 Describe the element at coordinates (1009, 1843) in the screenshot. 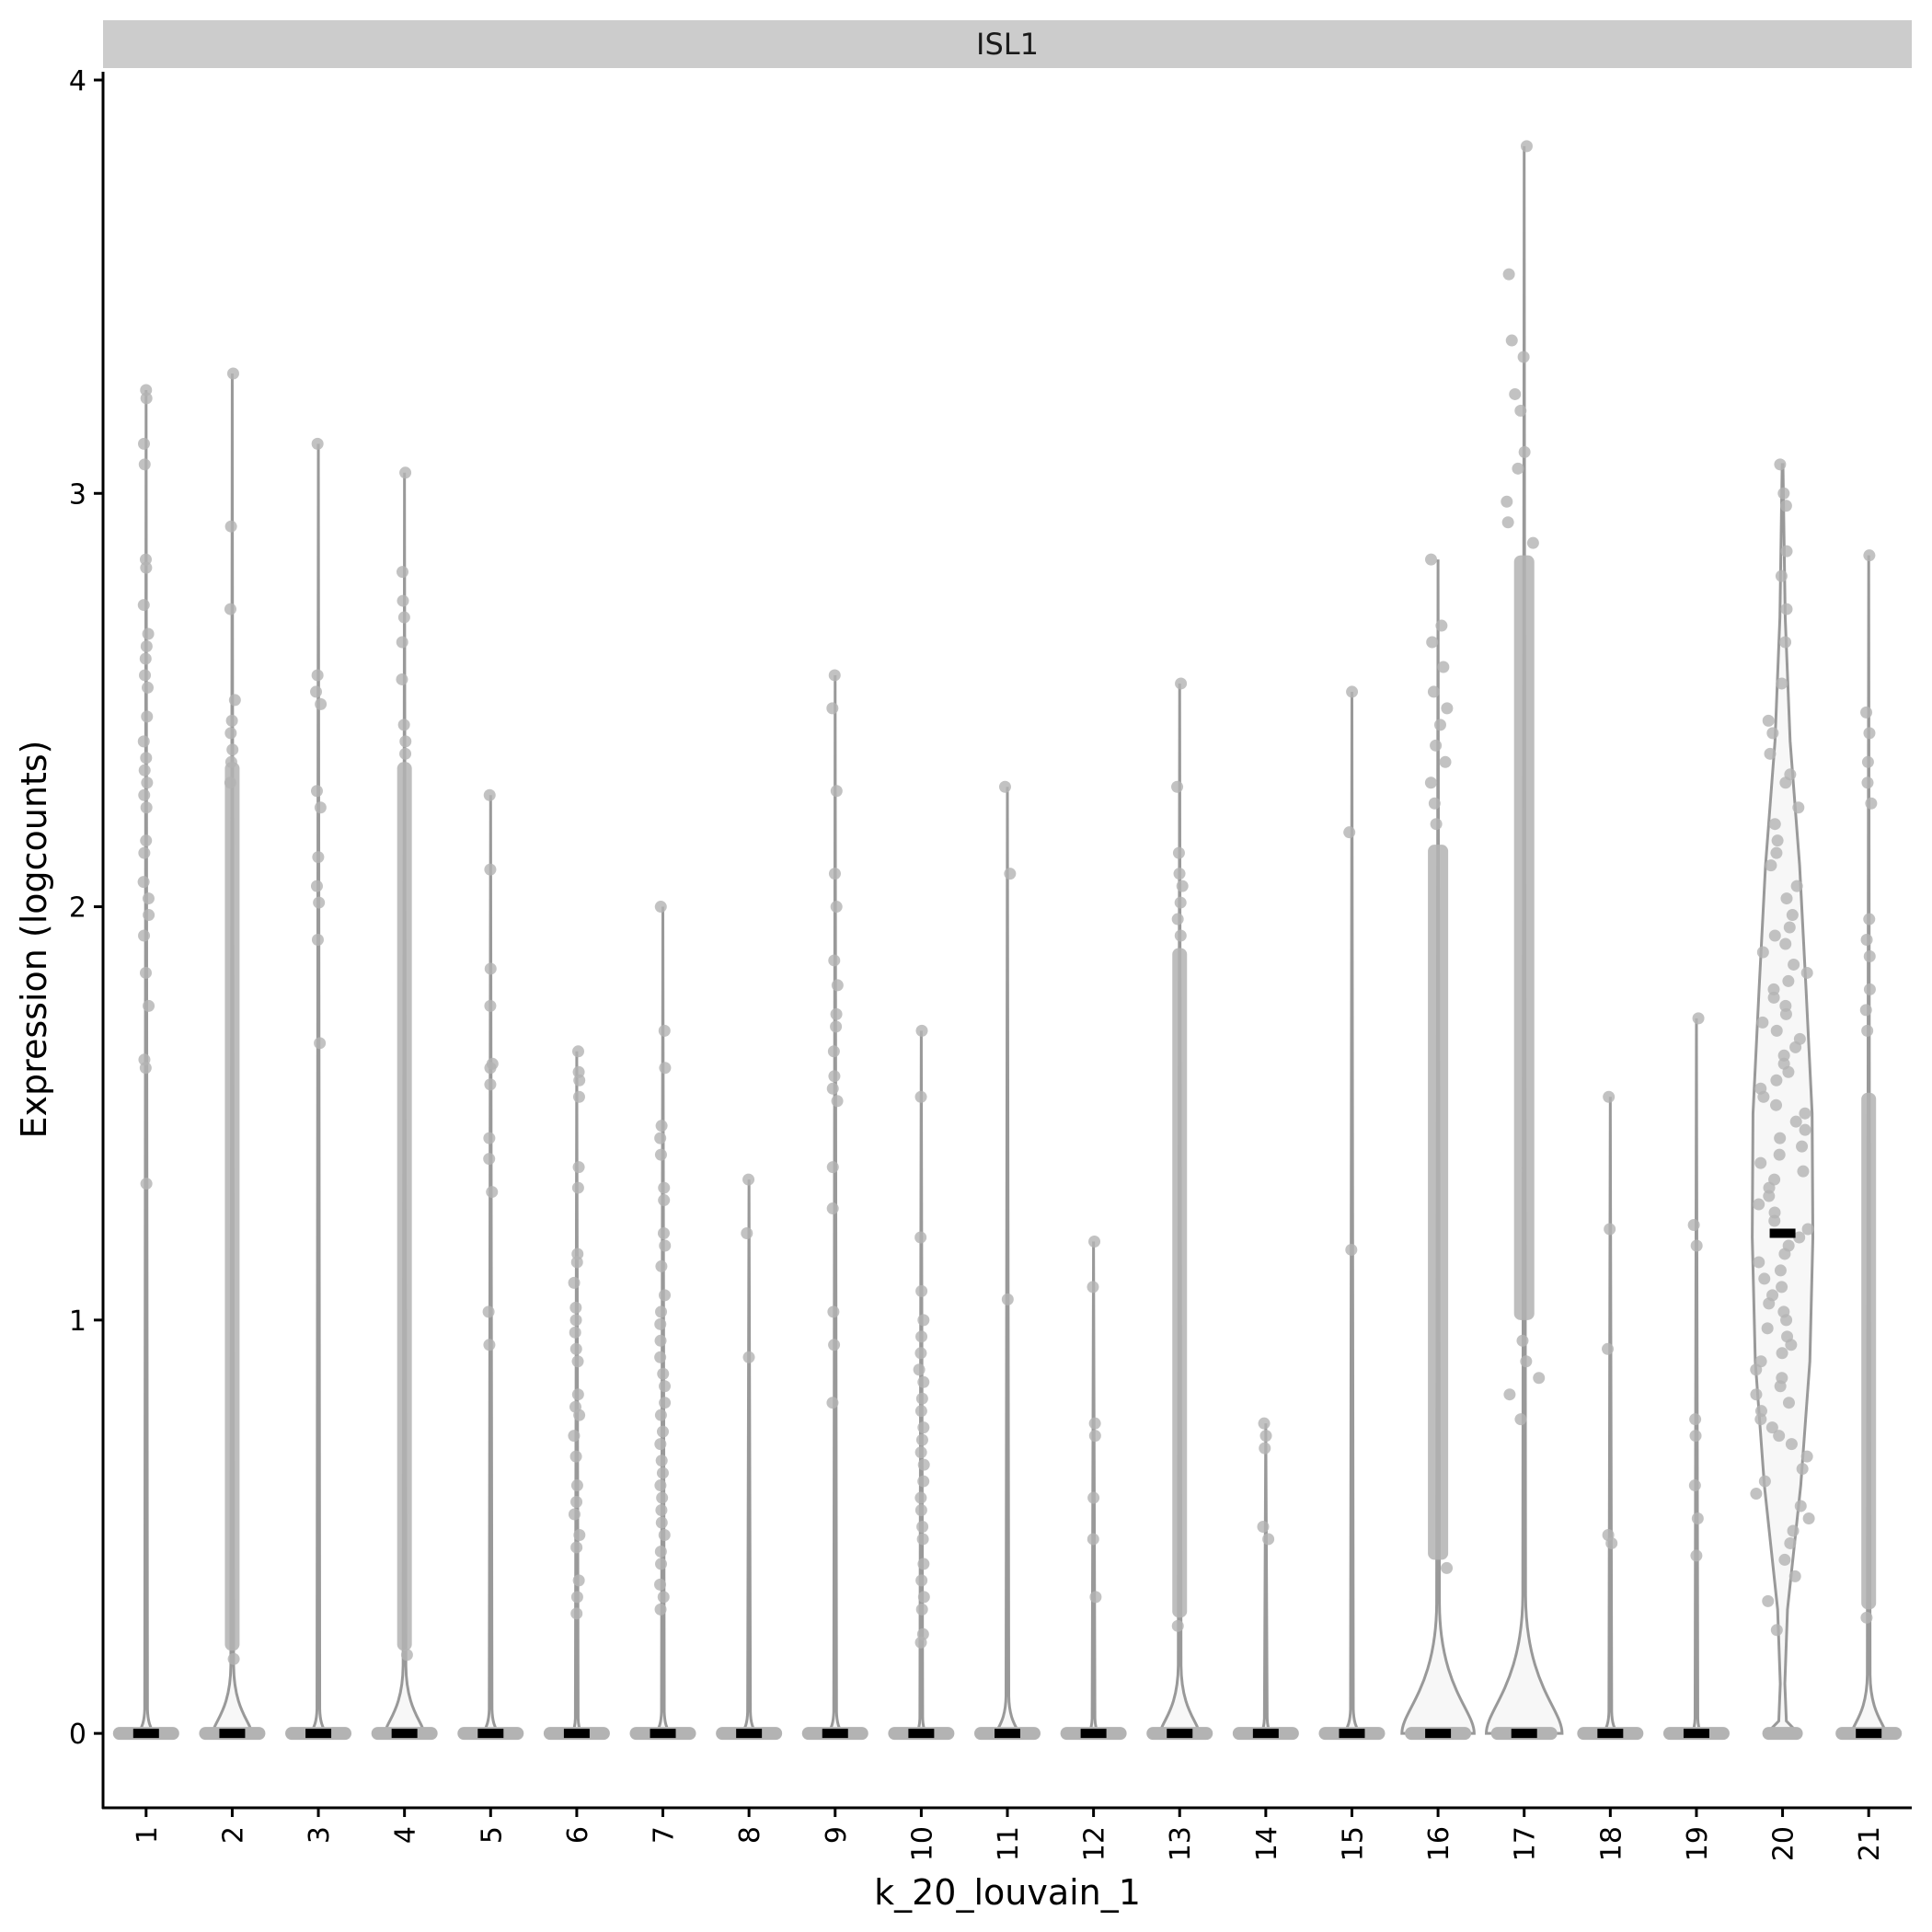

I see `x-tick-label: 11` at that location.